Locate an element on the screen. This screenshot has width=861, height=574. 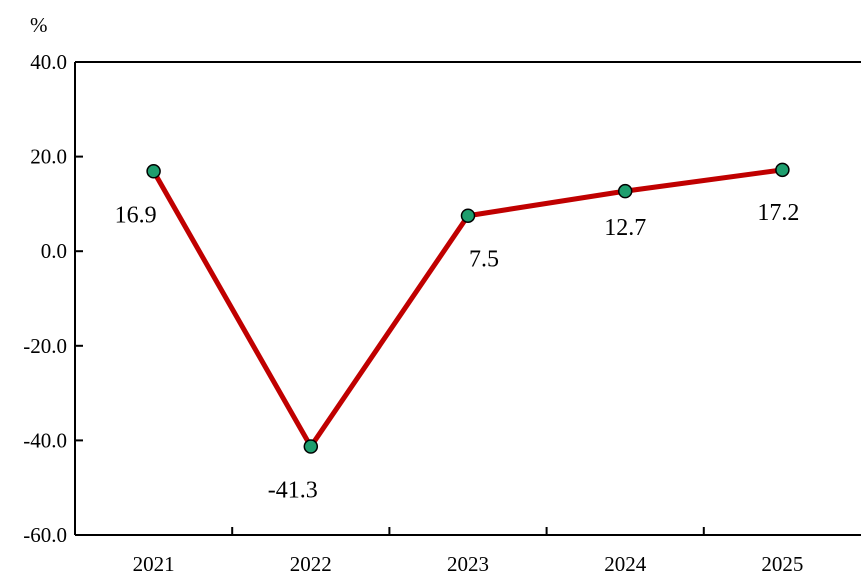
y-tick-label: -40.0 is located at coordinates (45, 440).